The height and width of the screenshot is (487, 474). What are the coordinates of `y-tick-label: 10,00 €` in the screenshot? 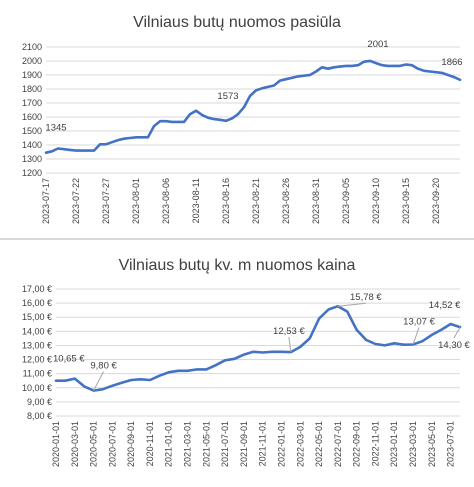 It's located at (37, 388).